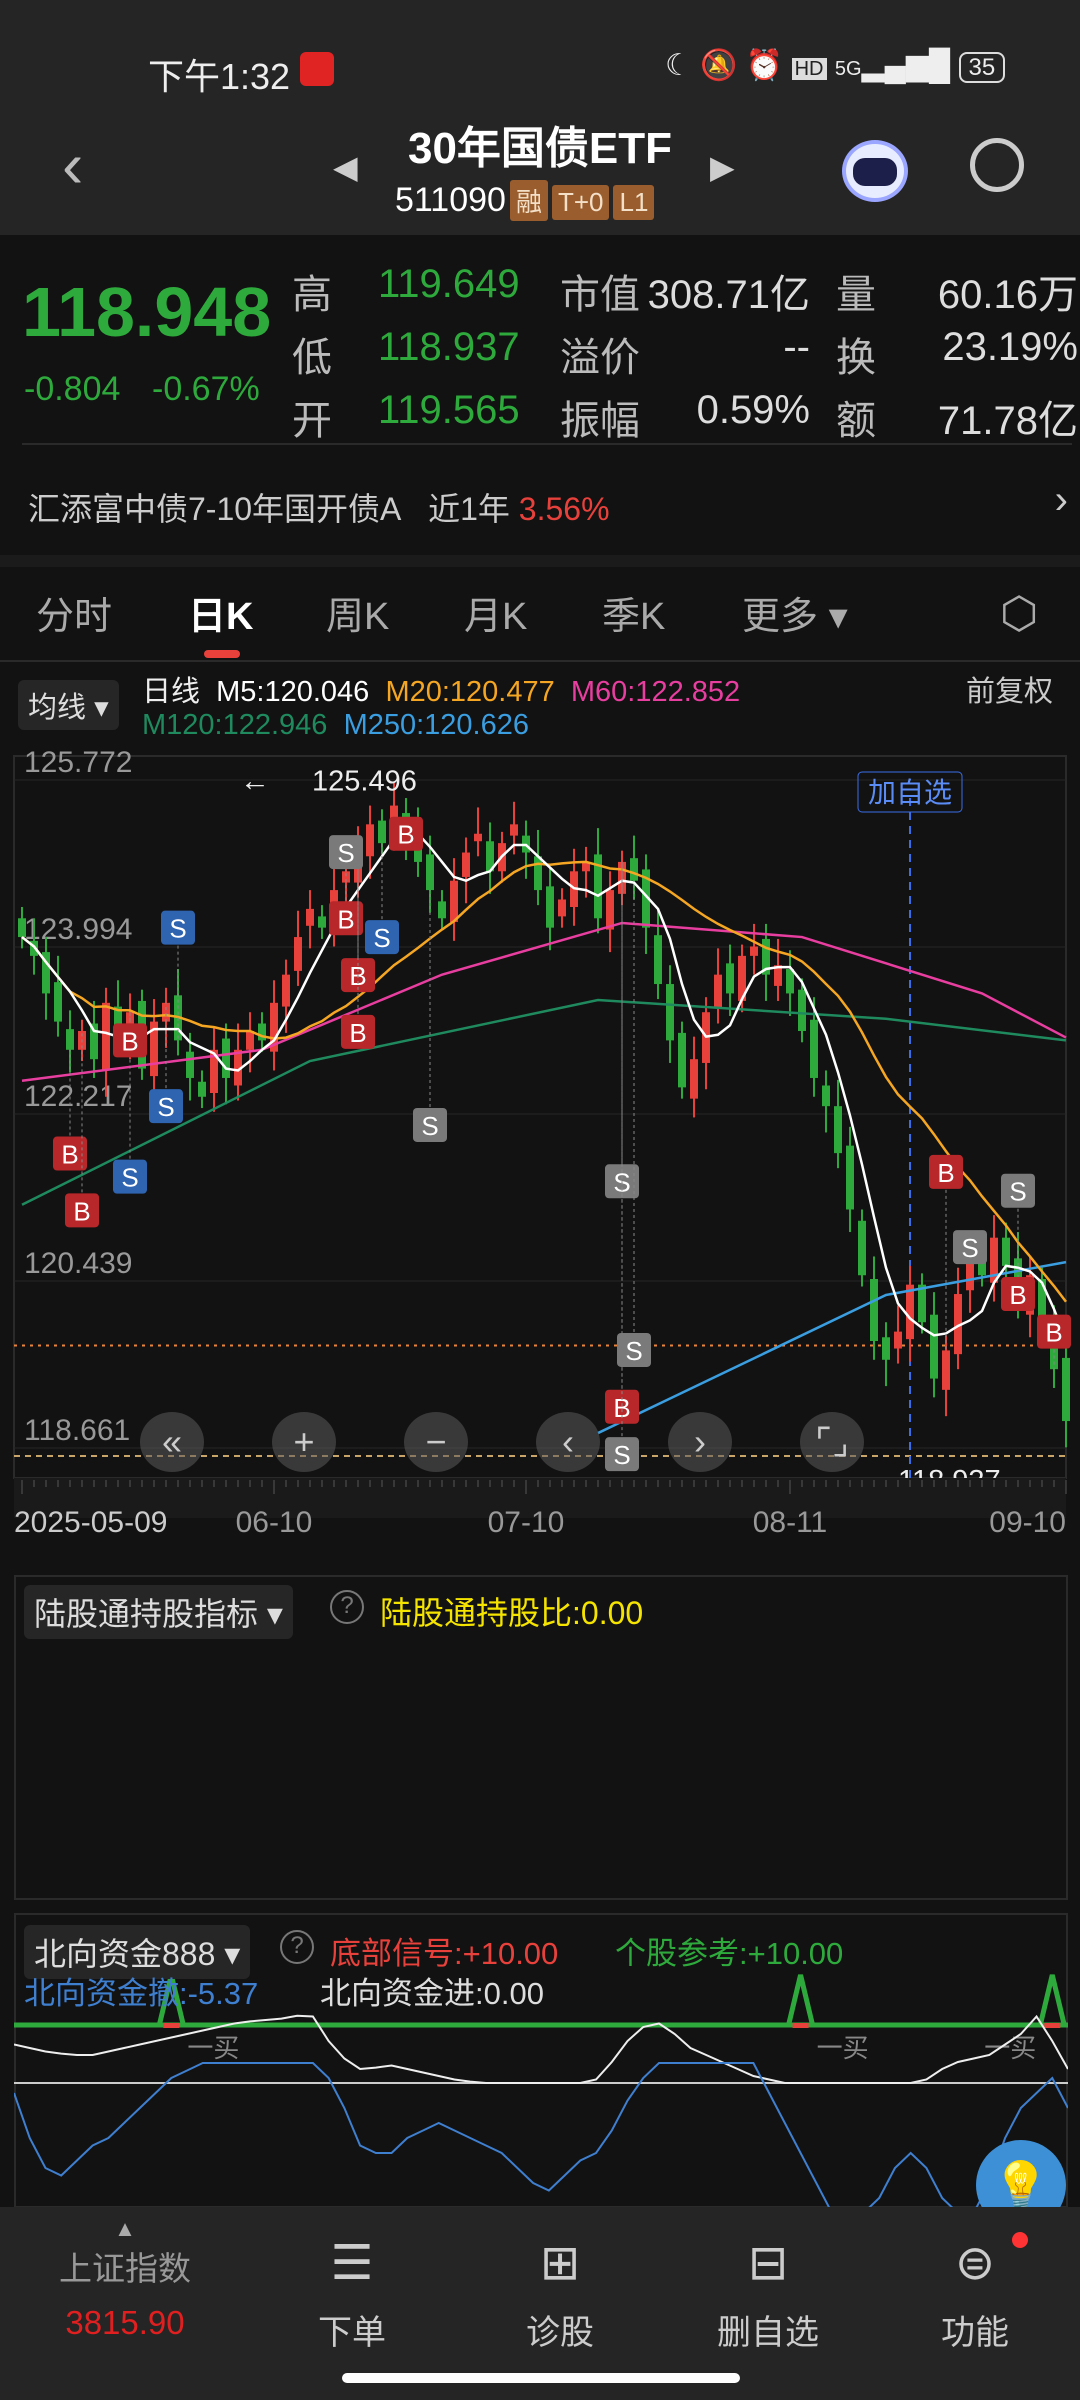  I want to click on adjust-mode-button: 前复权, so click(1010, 692).